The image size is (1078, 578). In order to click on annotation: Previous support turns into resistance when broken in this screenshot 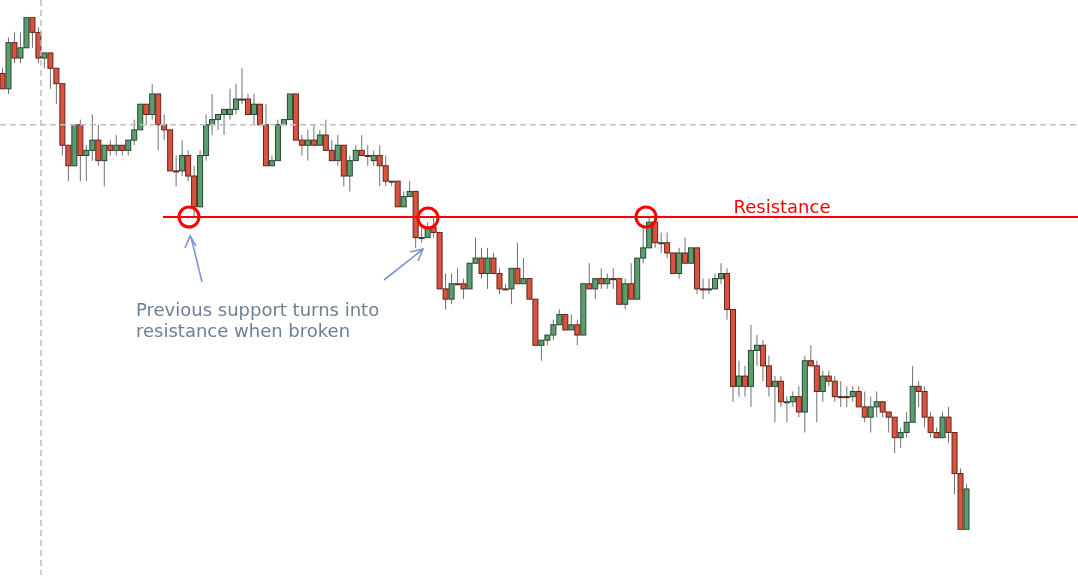, I will do `click(258, 320)`.